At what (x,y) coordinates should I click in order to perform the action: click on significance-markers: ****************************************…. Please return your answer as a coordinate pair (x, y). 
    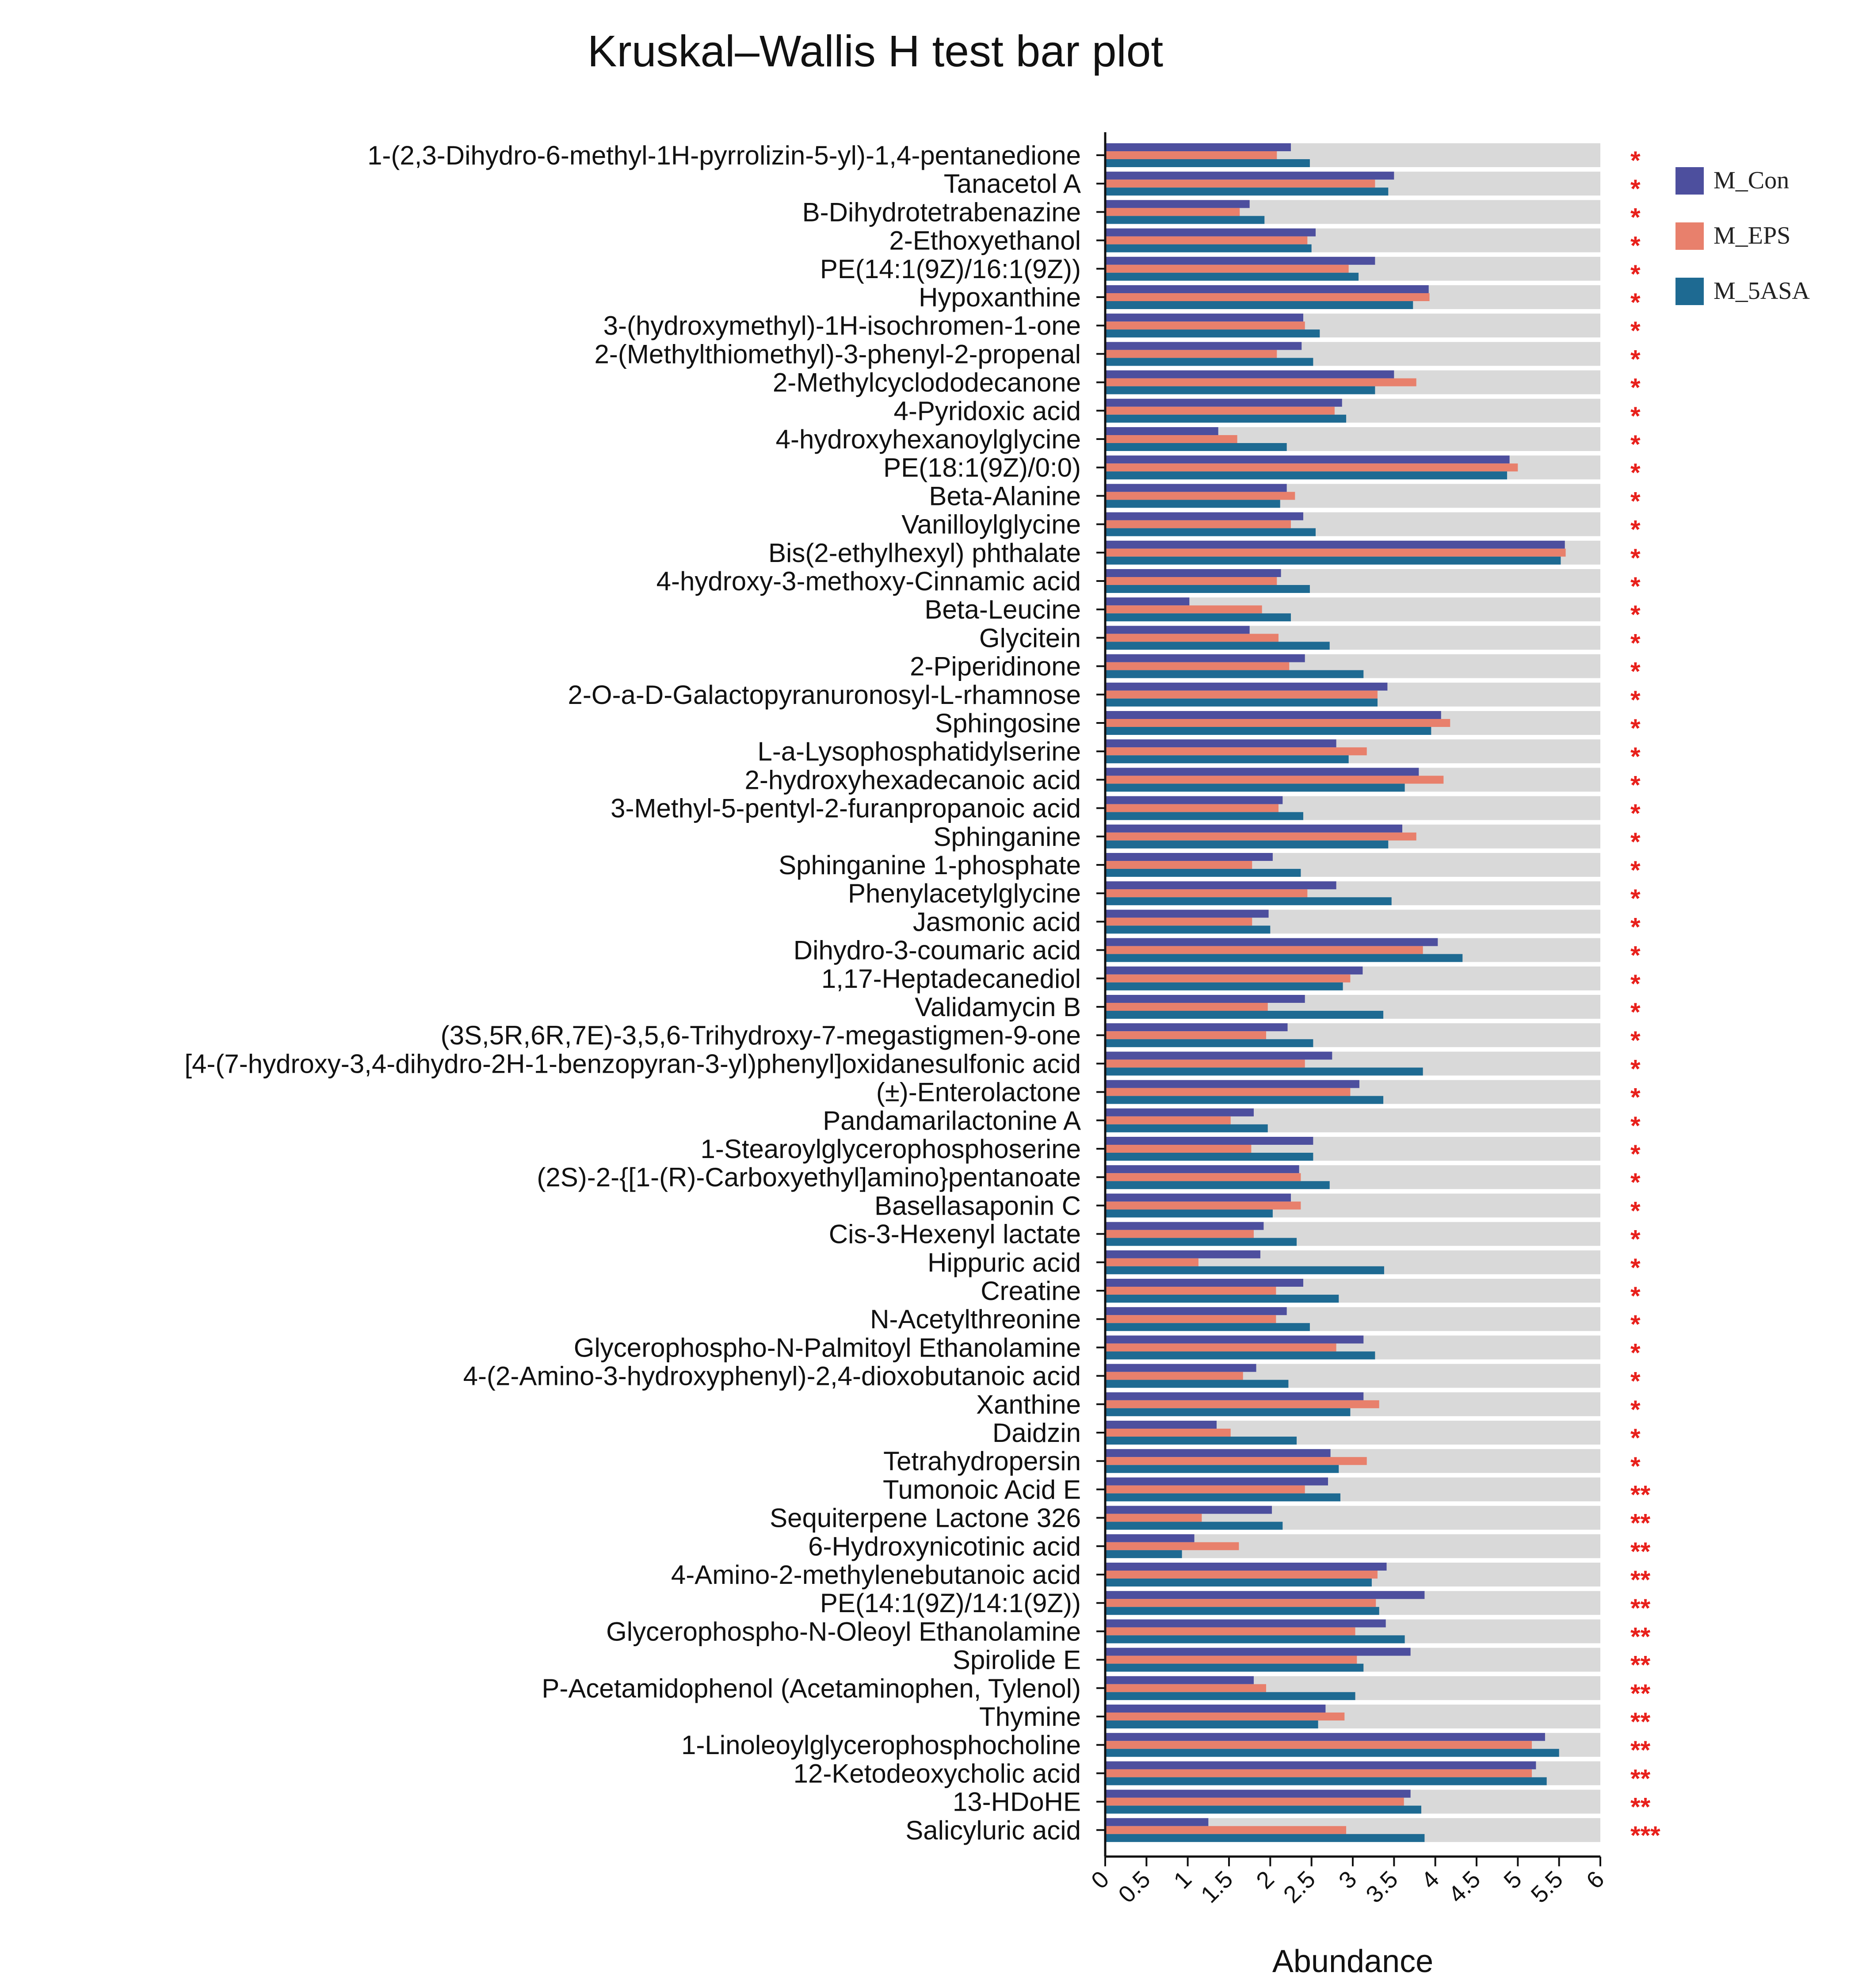
    Looking at the image, I should click on (1645, 998).